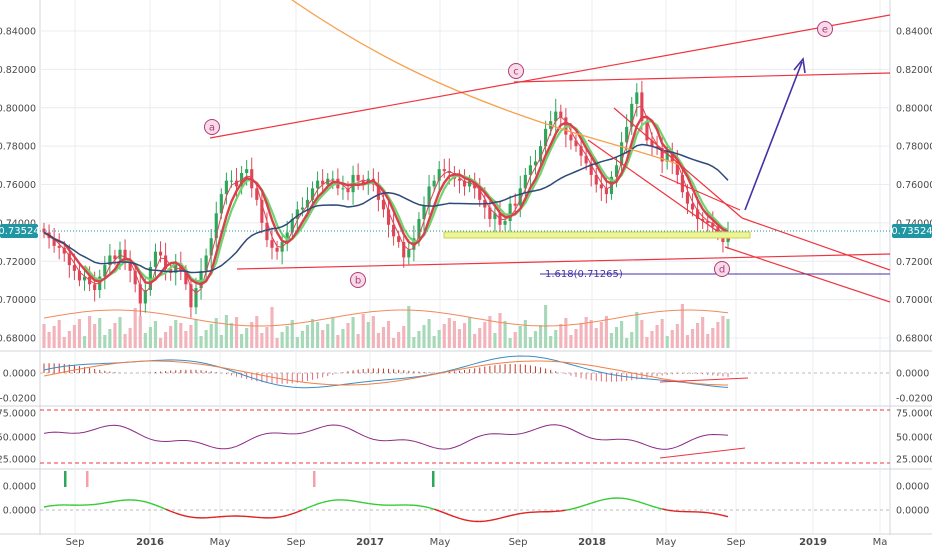 The height and width of the screenshot is (555, 932). What do you see at coordinates (20, 231) in the screenshot?
I see `current-price-badge-left: 0.73524` at bounding box center [20, 231].